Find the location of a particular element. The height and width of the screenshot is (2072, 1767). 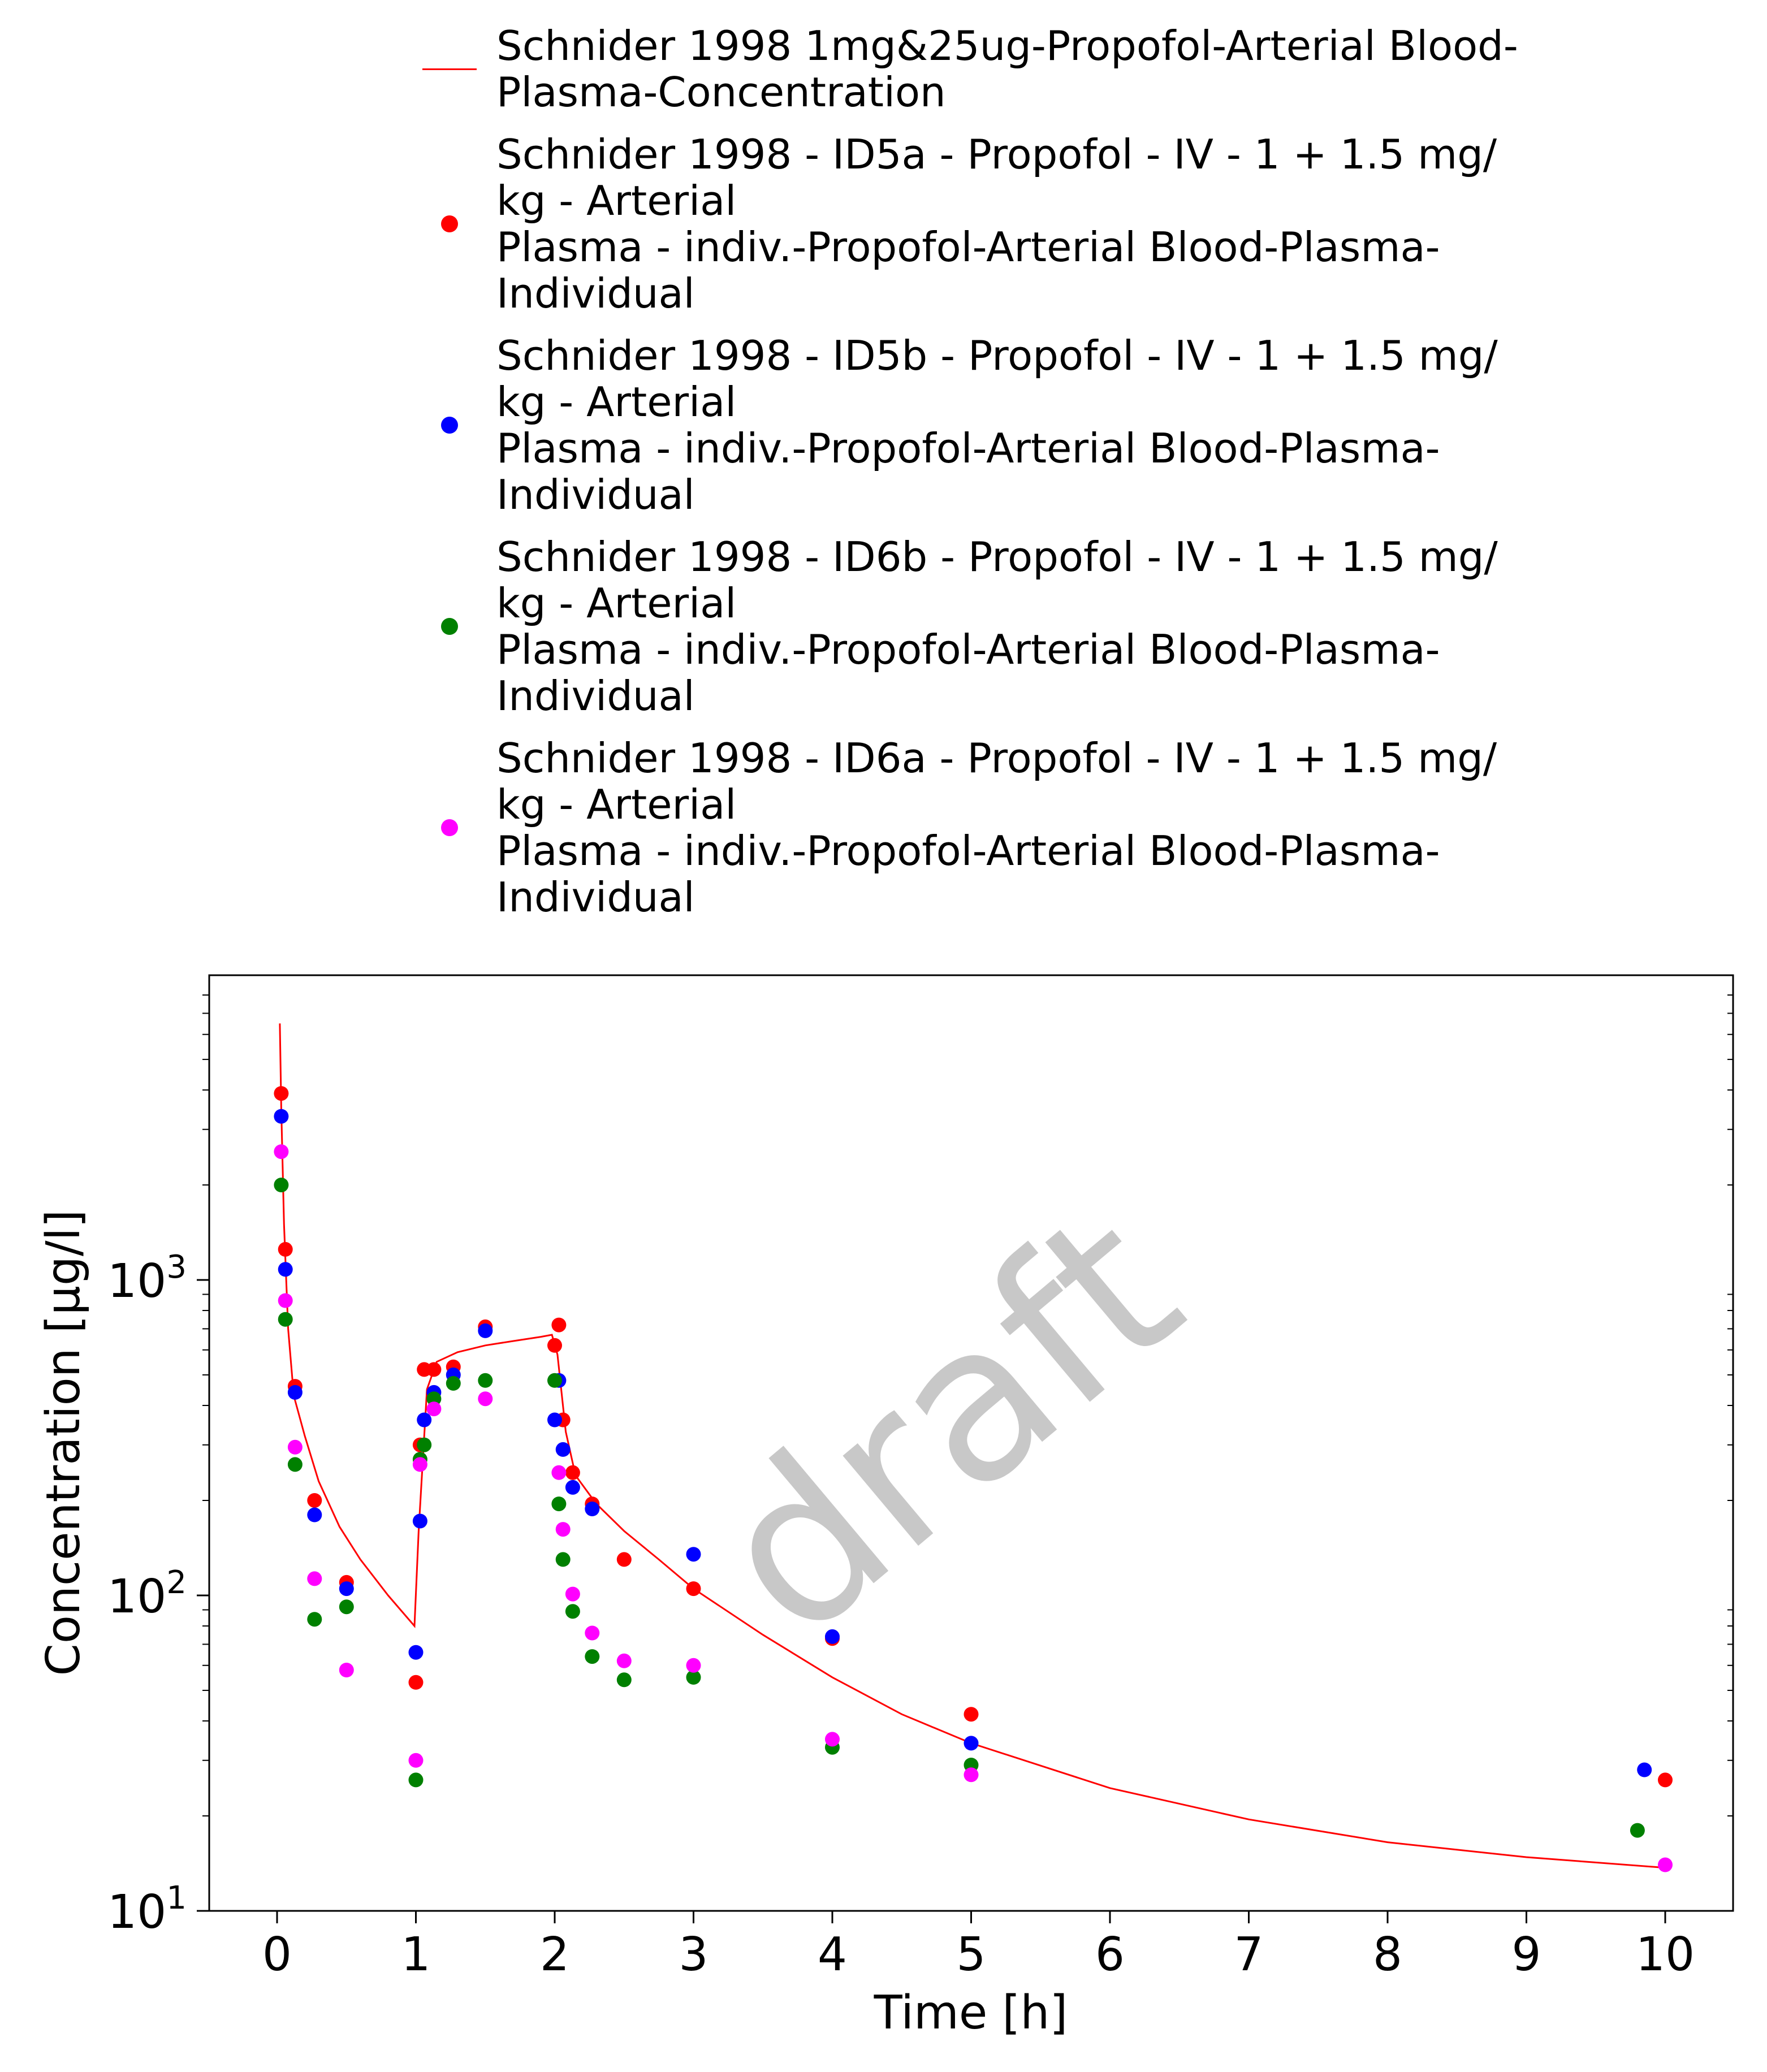

watermark: draft is located at coordinates (947, 1424).